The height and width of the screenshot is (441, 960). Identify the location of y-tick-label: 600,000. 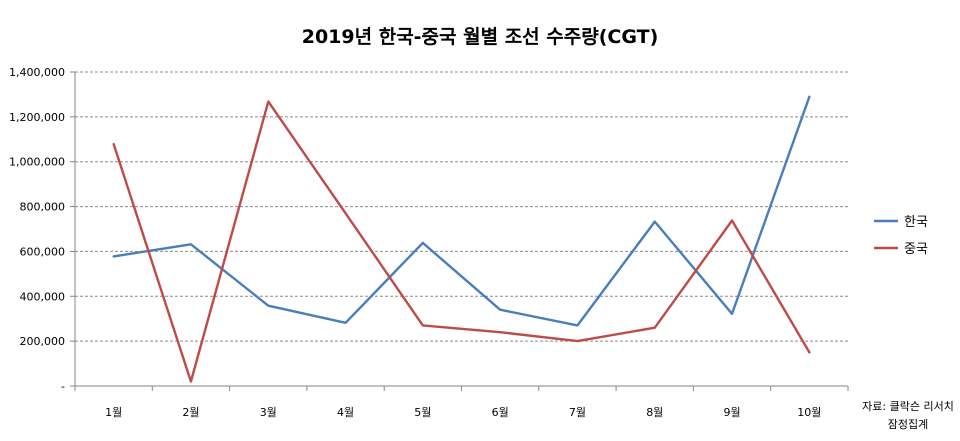
(43, 251).